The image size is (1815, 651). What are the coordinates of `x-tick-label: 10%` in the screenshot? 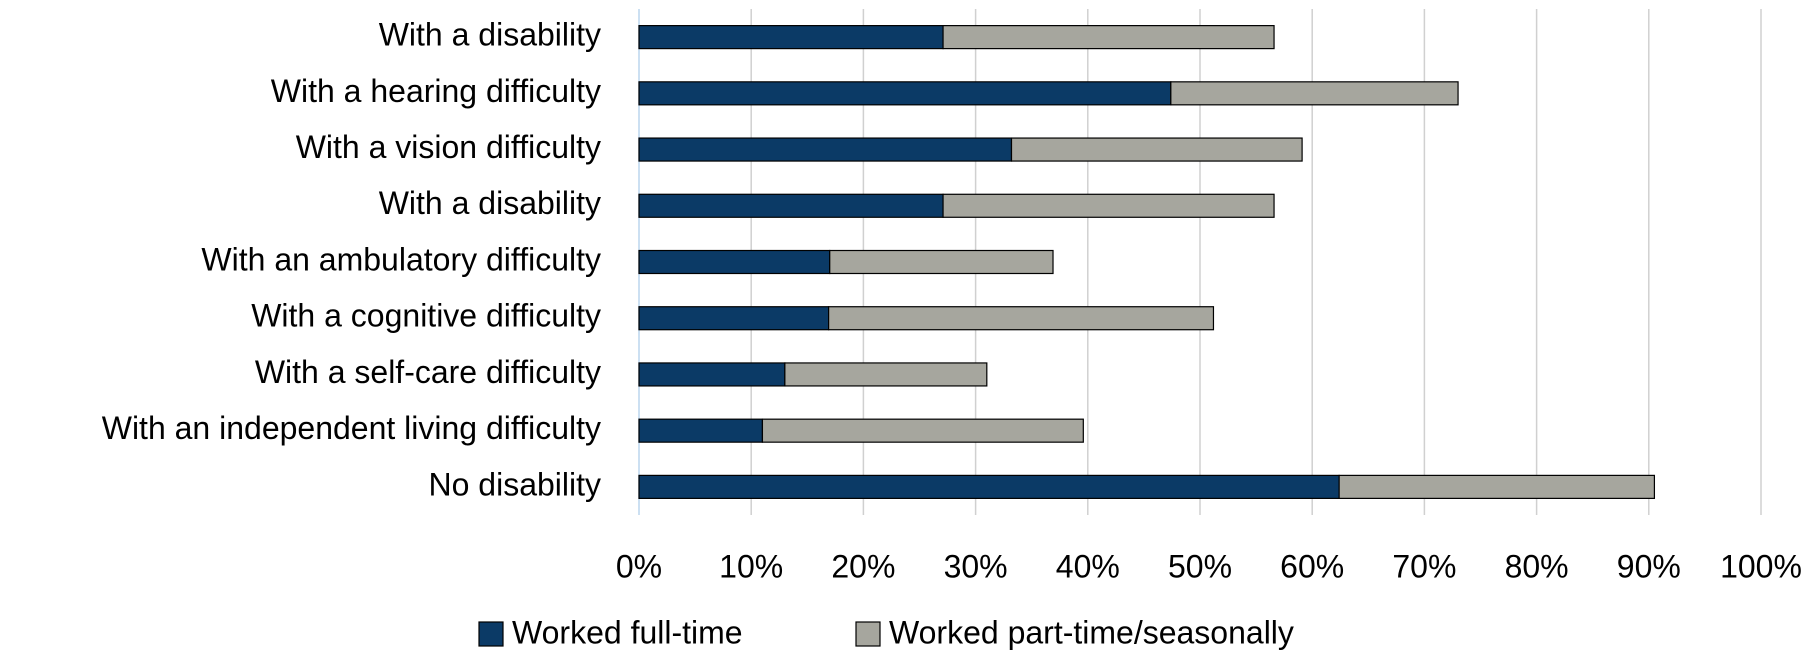 It's located at (751, 566).